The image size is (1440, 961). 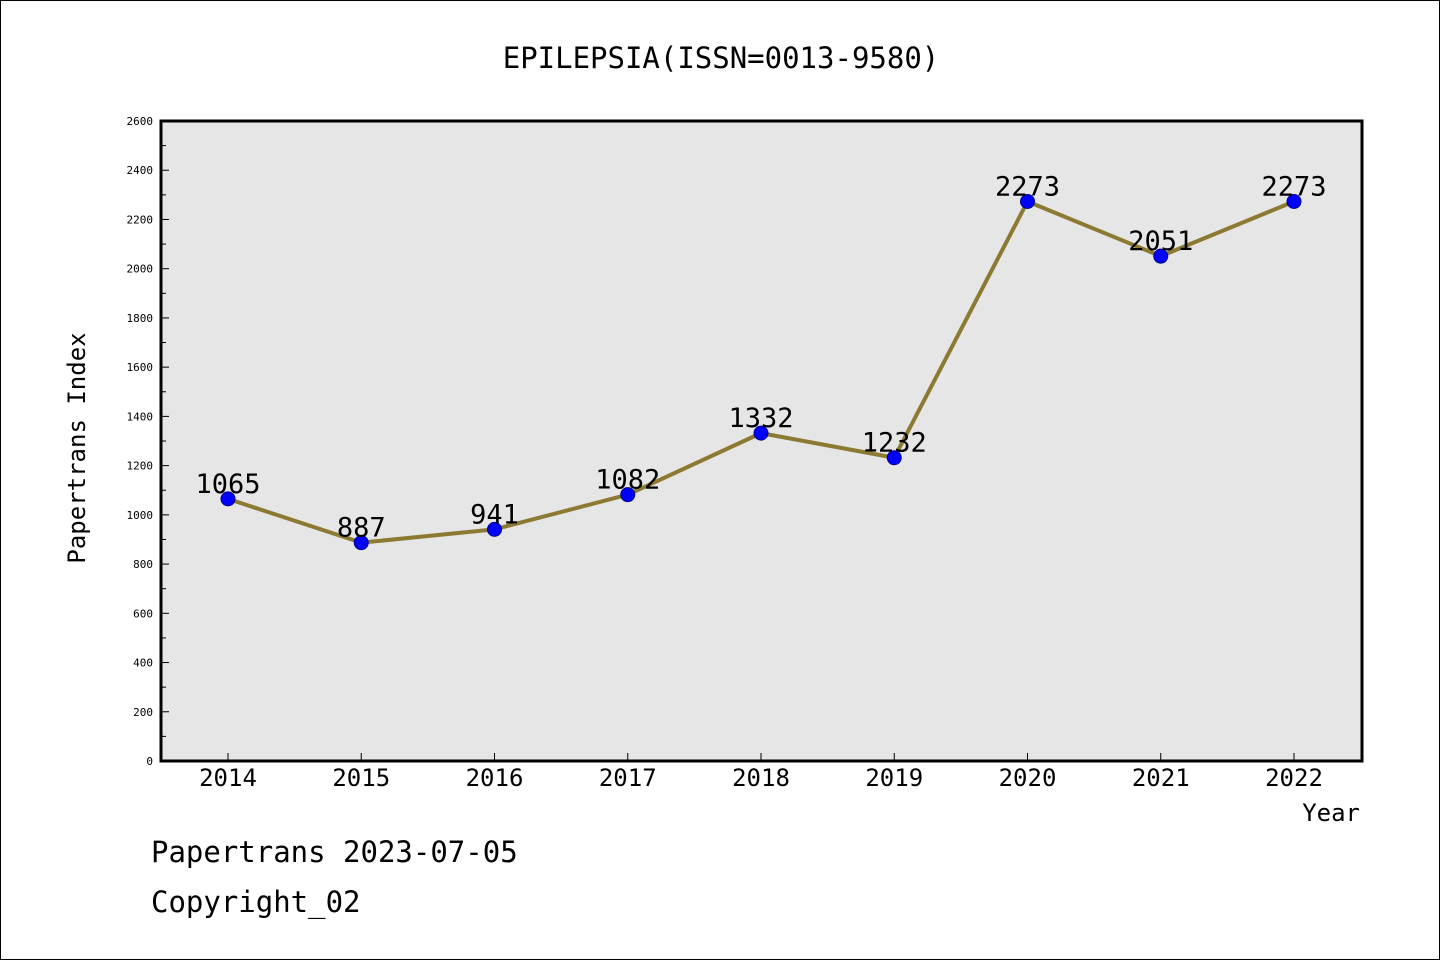 What do you see at coordinates (77, 447) in the screenshot?
I see `y-axis-label: Papertrans Index` at bounding box center [77, 447].